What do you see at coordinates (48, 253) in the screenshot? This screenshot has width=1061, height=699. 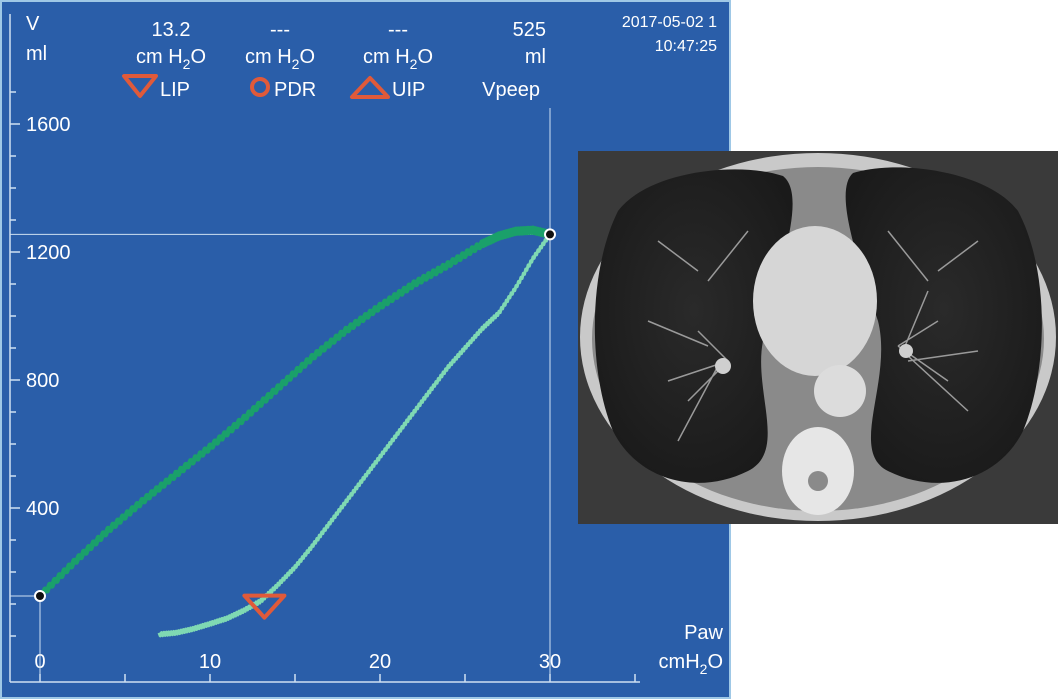 I see `y-tick-label-1200: 1200` at bounding box center [48, 253].